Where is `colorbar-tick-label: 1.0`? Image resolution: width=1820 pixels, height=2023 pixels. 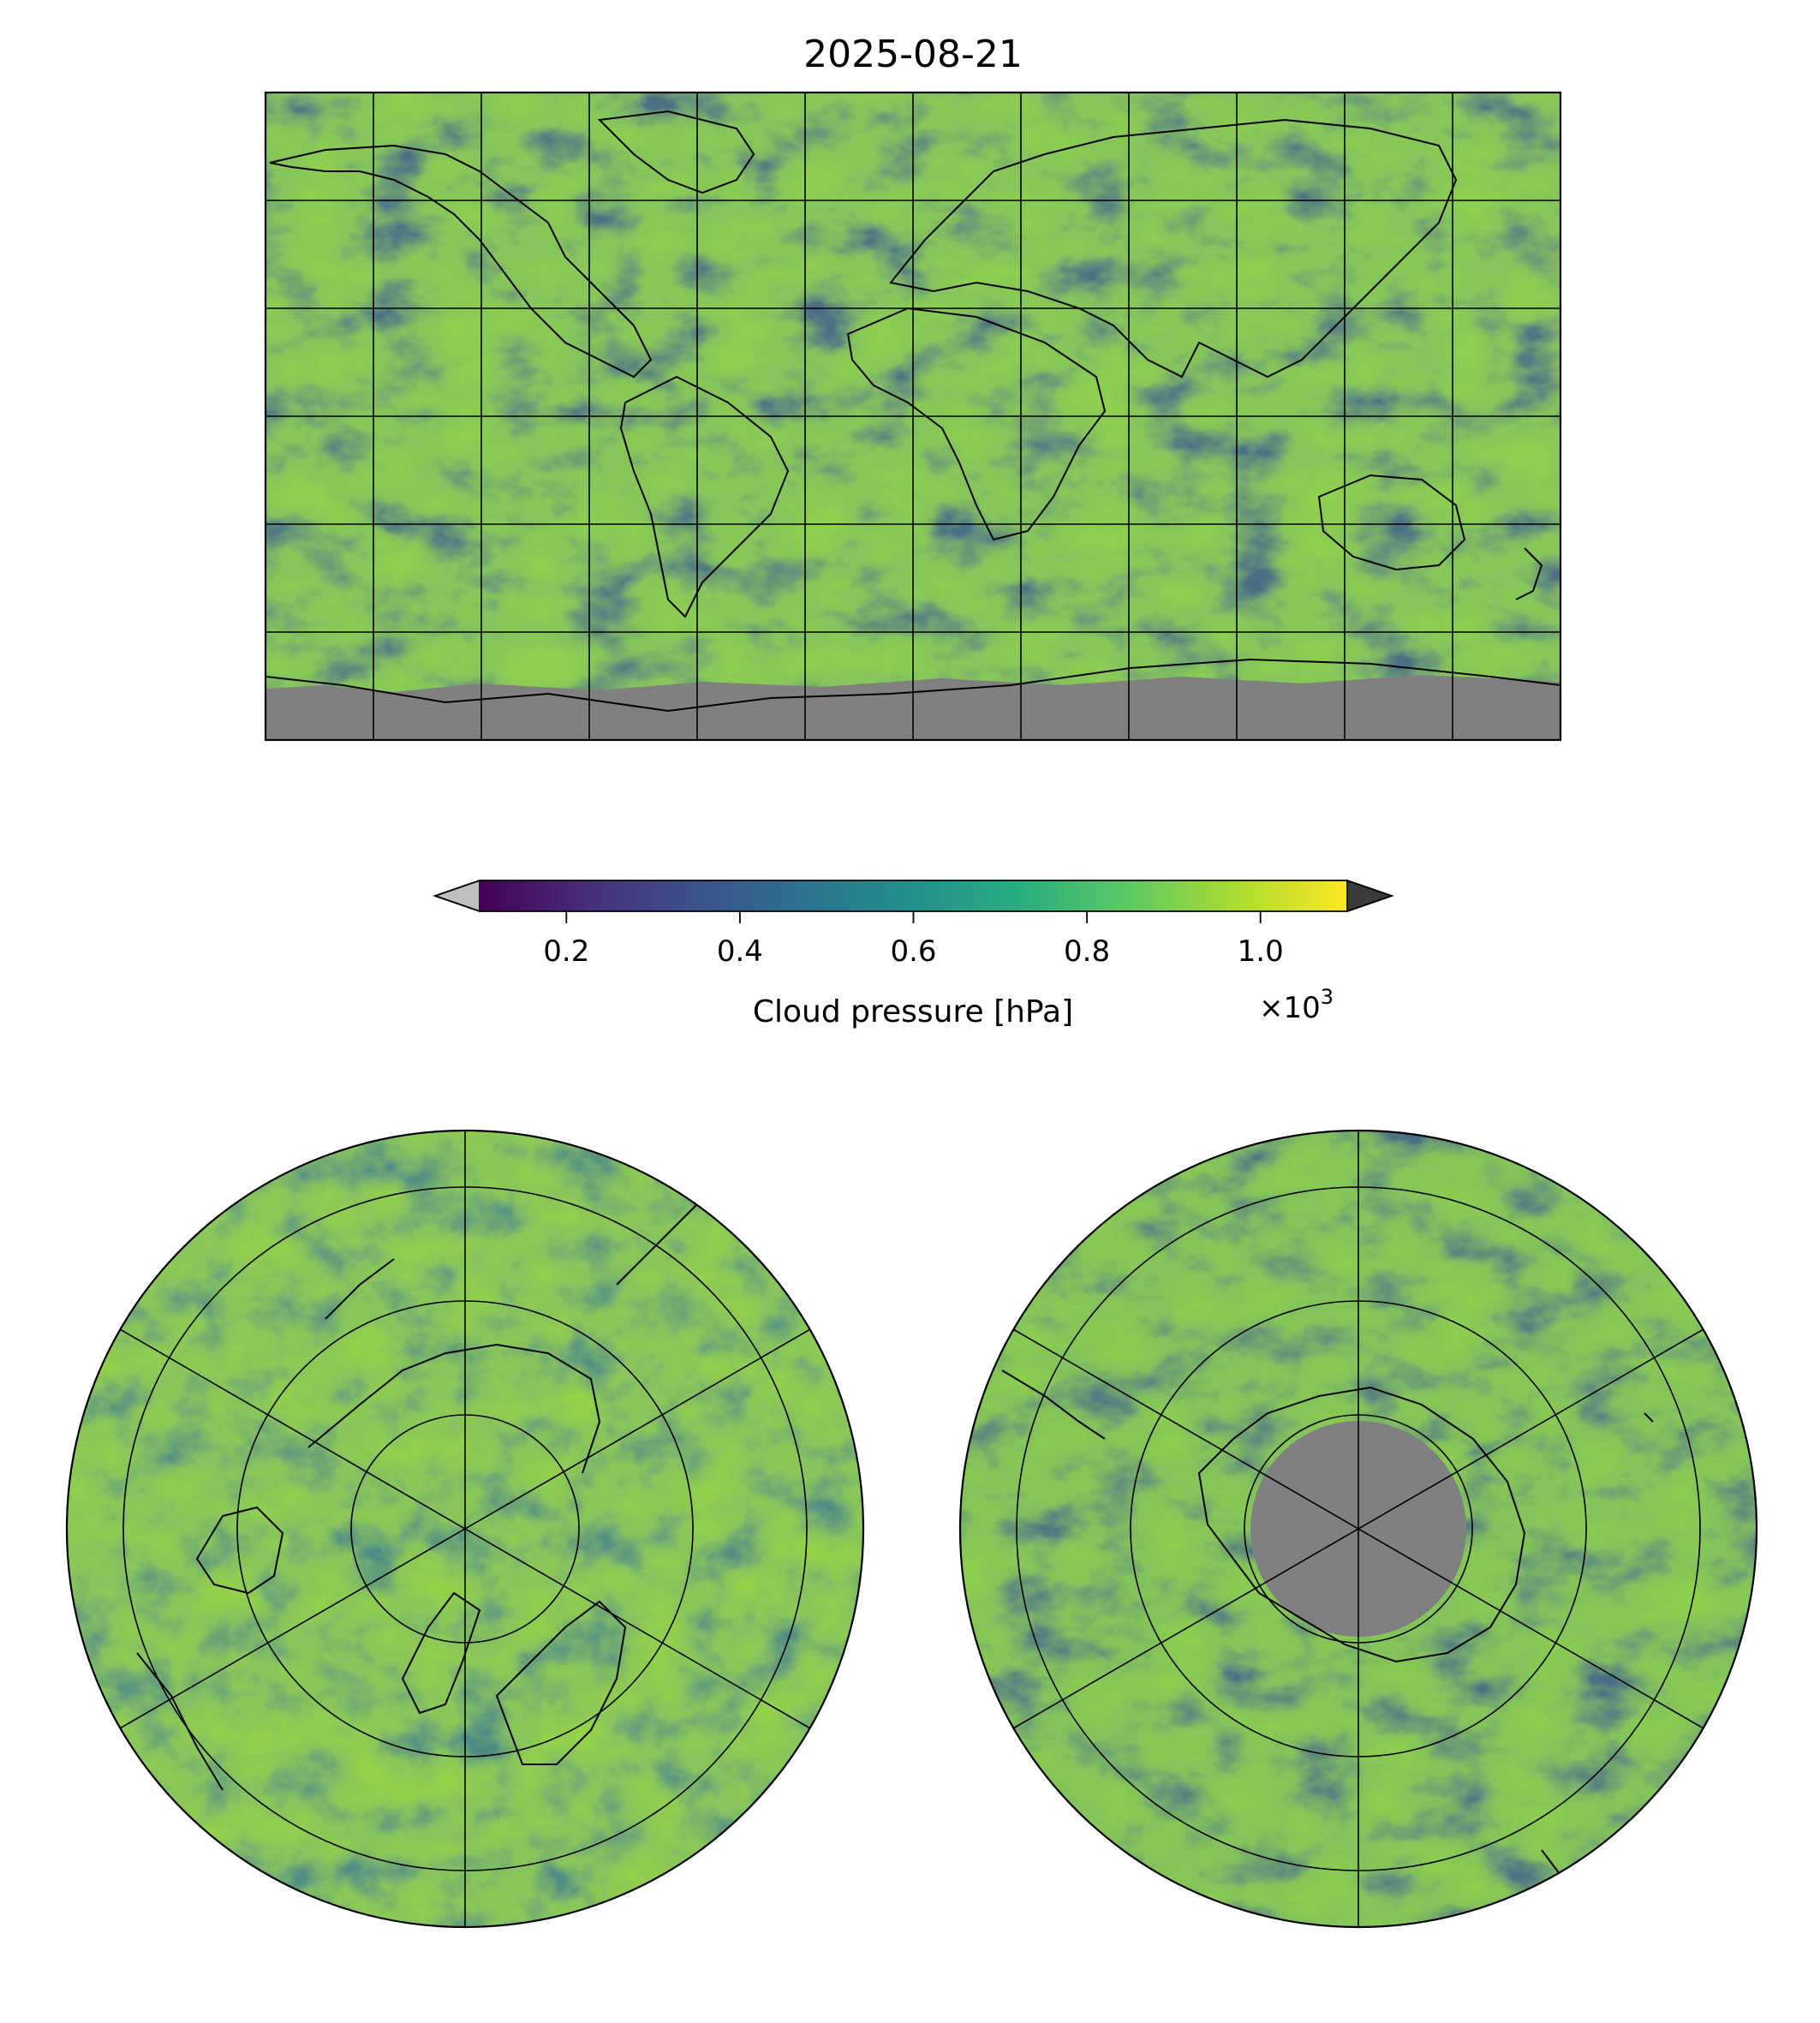
colorbar-tick-label: 1.0 is located at coordinates (1261, 951).